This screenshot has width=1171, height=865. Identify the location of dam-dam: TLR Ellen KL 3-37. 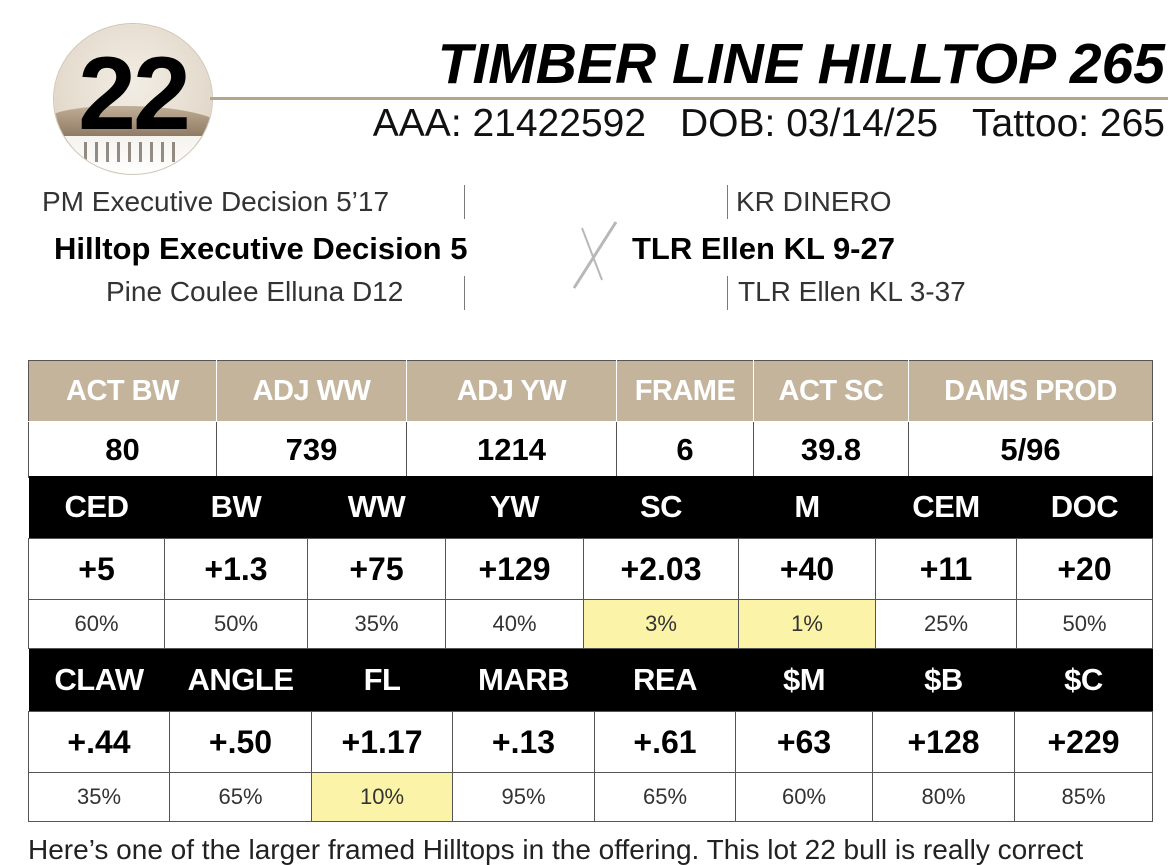
(852, 291).